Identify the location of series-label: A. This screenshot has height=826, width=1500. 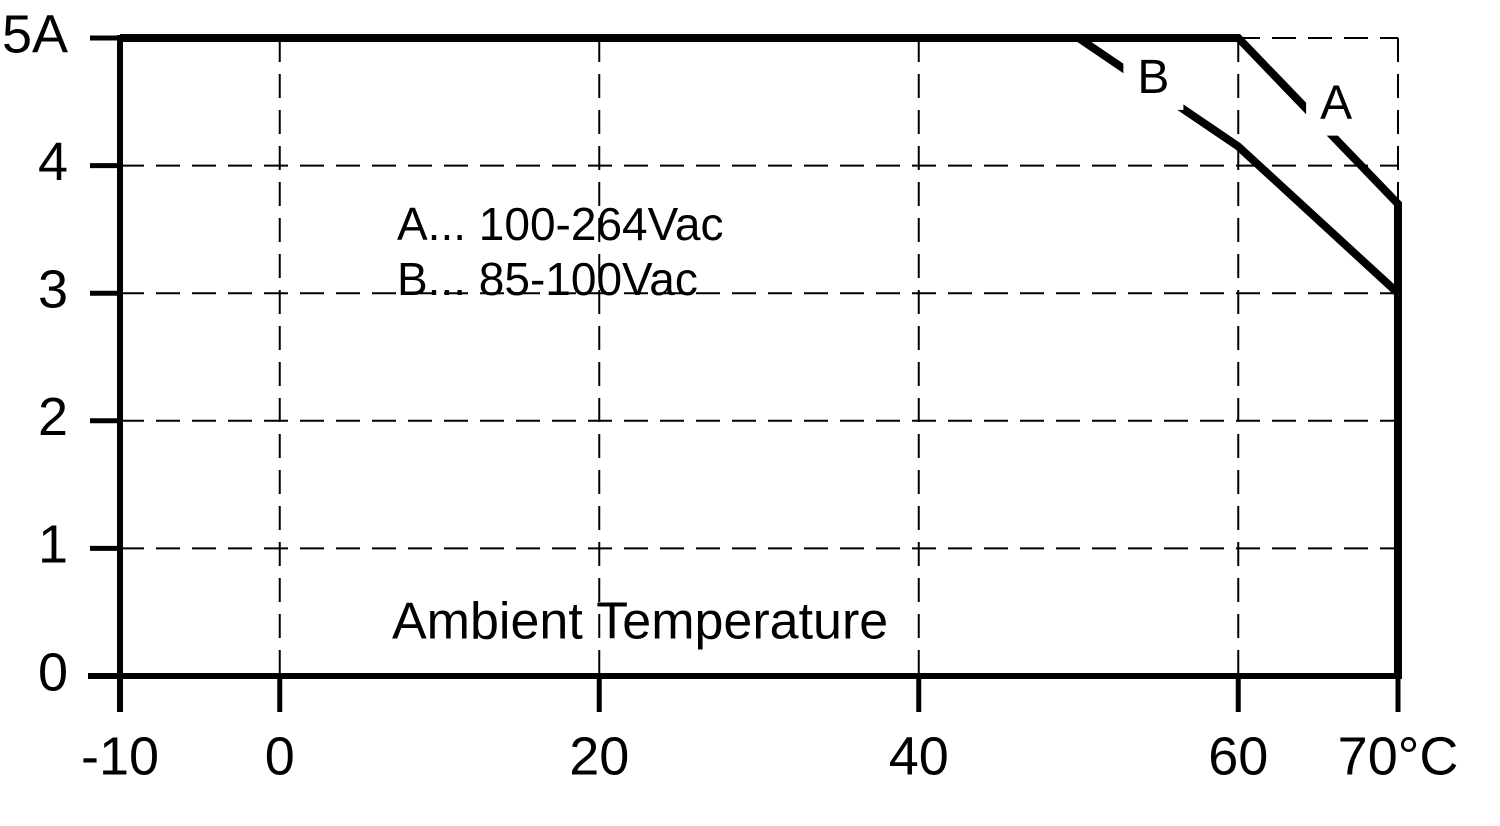
(1336, 103).